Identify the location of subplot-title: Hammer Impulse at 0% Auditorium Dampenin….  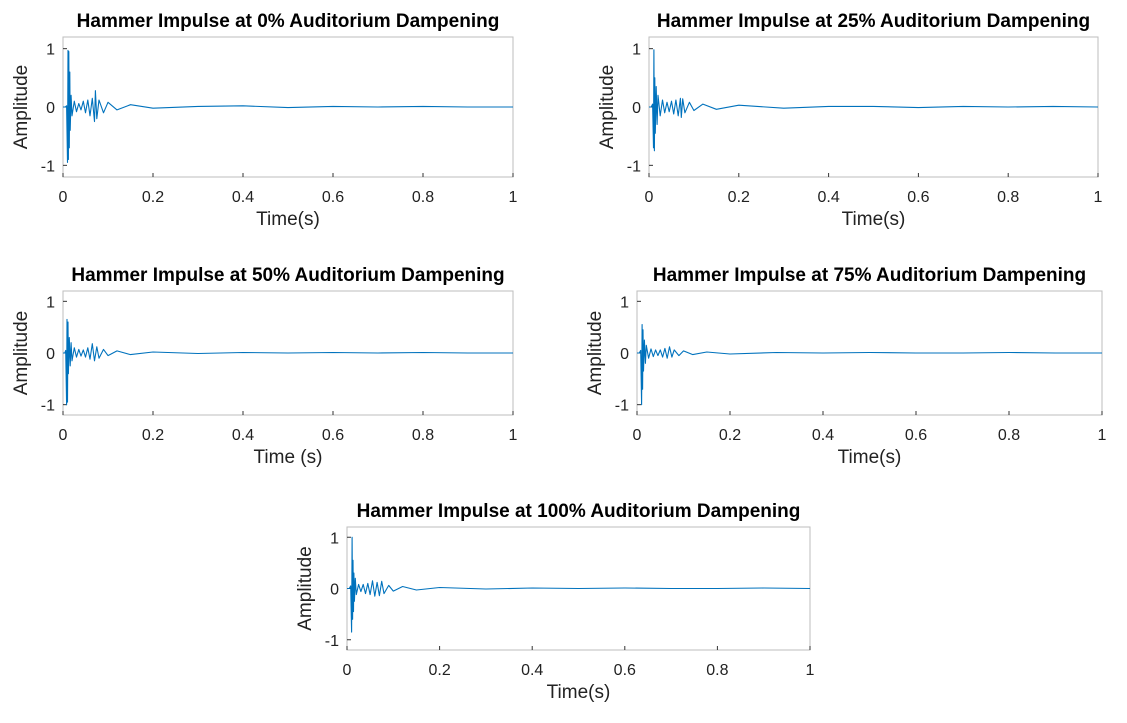
(288, 21).